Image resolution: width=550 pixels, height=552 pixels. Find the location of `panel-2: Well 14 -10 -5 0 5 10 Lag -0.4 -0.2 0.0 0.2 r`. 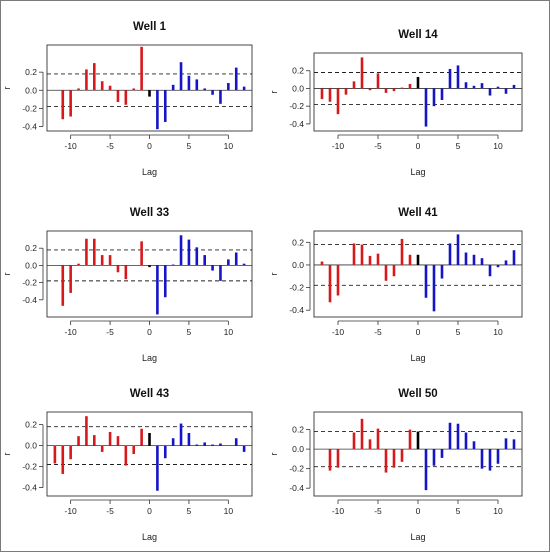

panel-2: Well 14 -10 -5 0 5 10 Lag -0.4 -0.2 0.0 0.2 r is located at coordinates (396, 103).